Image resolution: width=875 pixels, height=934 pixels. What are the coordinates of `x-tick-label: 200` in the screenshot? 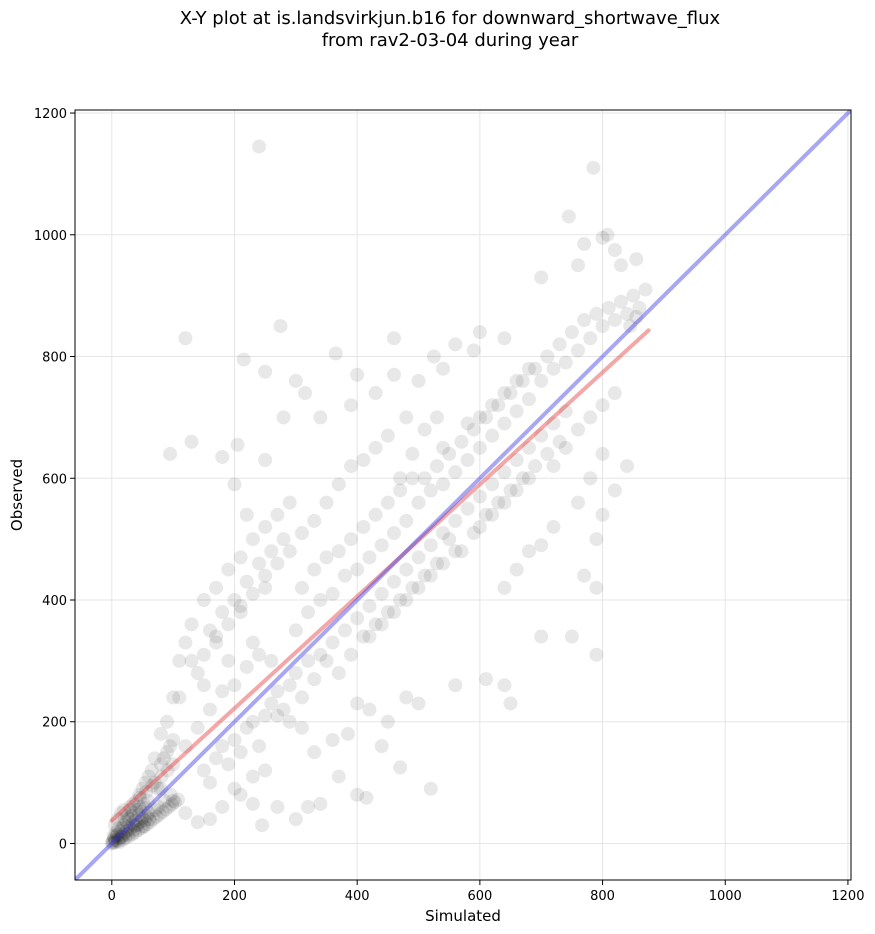 It's located at (234, 896).